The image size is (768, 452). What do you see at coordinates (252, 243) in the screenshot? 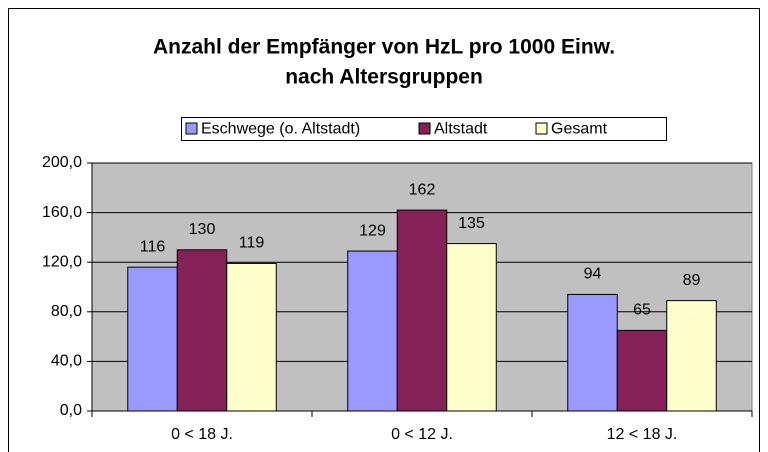
I see `data-label: 119` at bounding box center [252, 243].